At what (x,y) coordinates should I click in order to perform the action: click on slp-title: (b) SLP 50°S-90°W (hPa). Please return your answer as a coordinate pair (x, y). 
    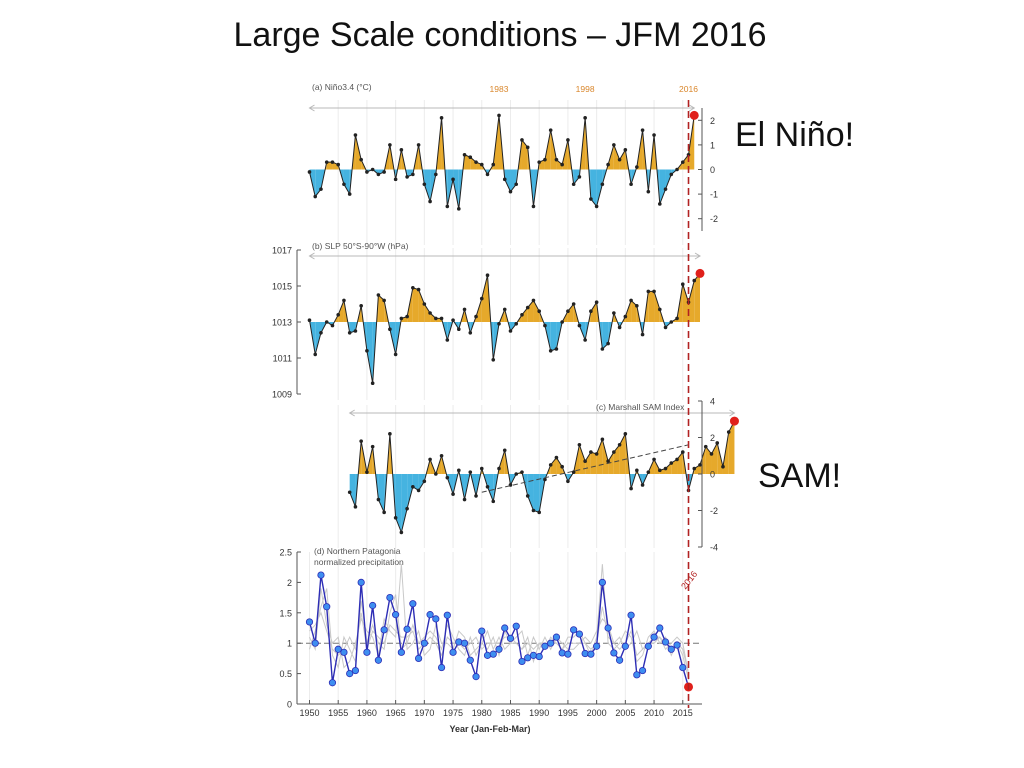
    Looking at the image, I should click on (360, 246).